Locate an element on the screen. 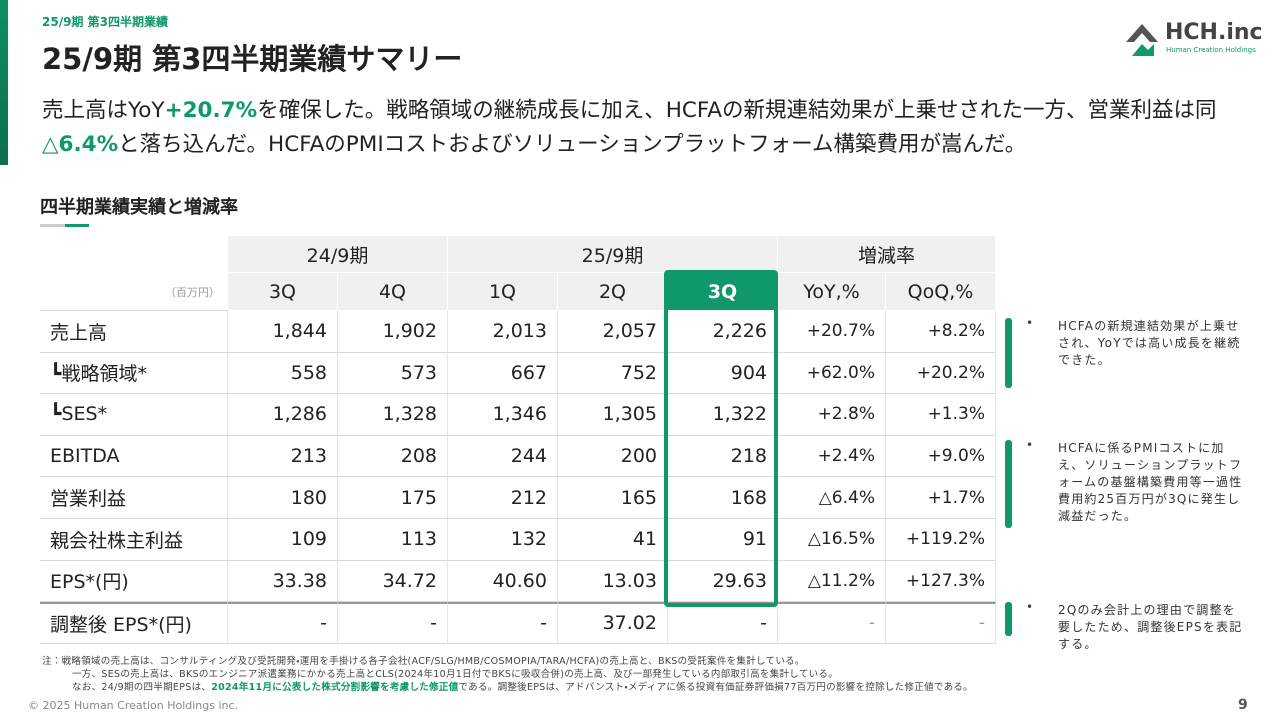 This screenshot has width=1280, height=720. unit: （百万円） is located at coordinates (134, 292).